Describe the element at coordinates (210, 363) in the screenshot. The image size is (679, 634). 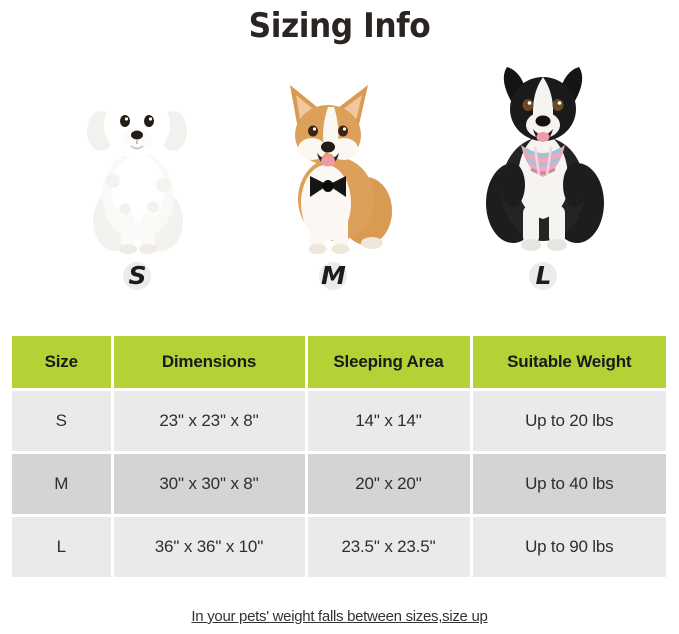
I see `column-header-dimensions: Dimensions` at that location.